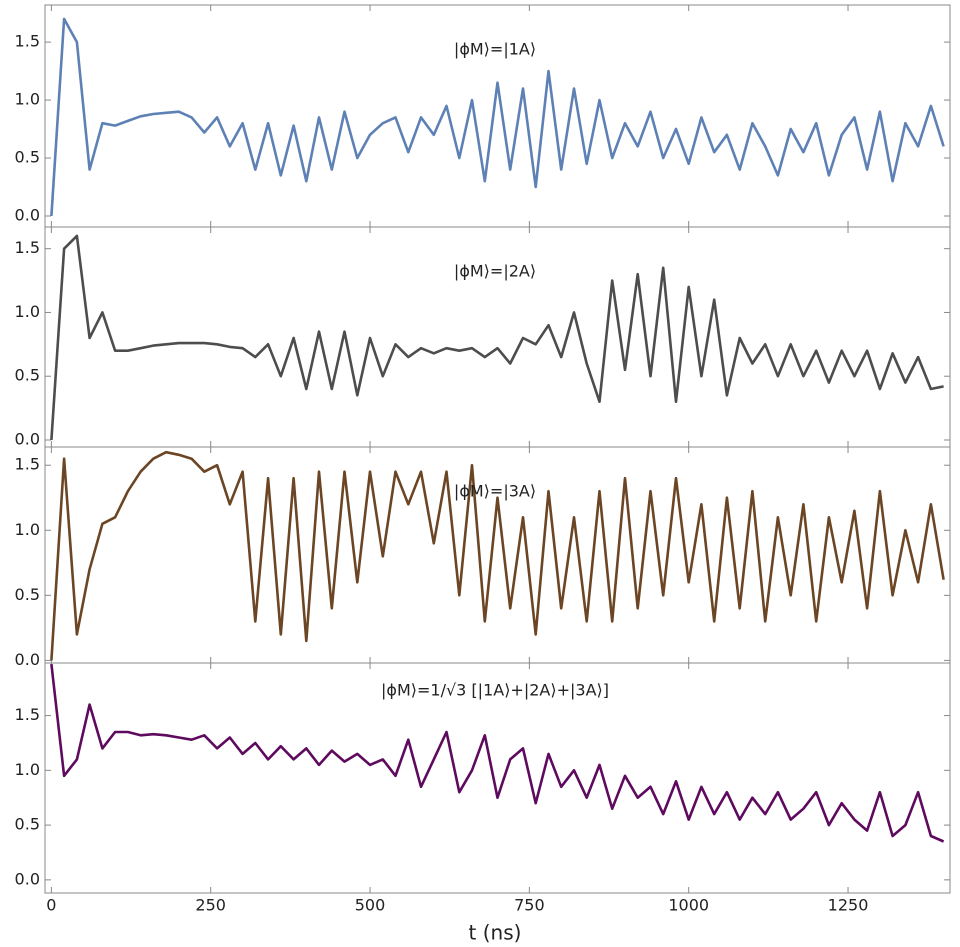  I want to click on annotation: |ϕM⟩=|2A⟩, so click(495, 271).